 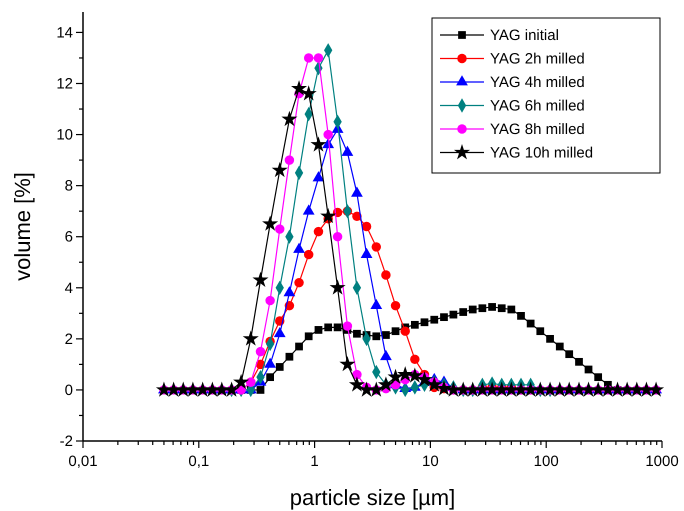 What do you see at coordinates (64, 33) in the screenshot?
I see `y-tick-label: 14` at bounding box center [64, 33].